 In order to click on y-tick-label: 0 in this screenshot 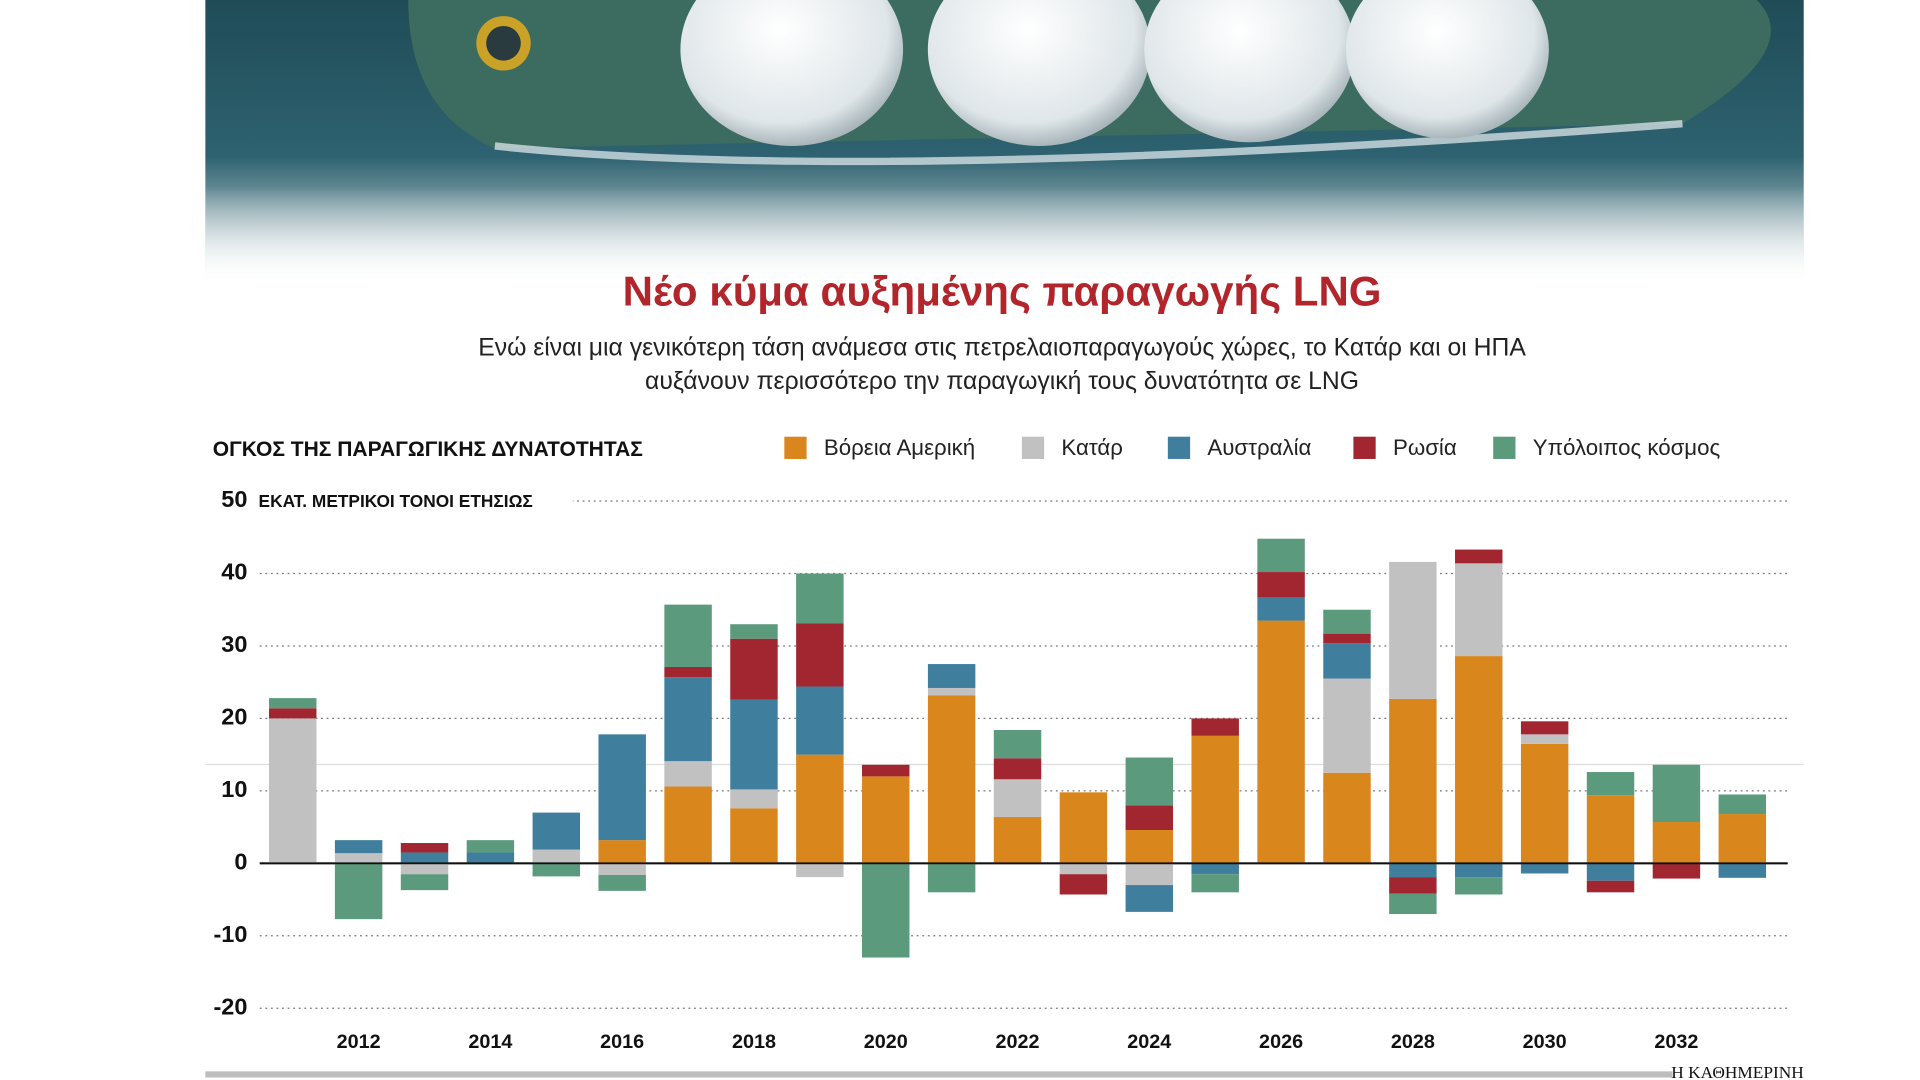, I will do `click(240, 862)`.